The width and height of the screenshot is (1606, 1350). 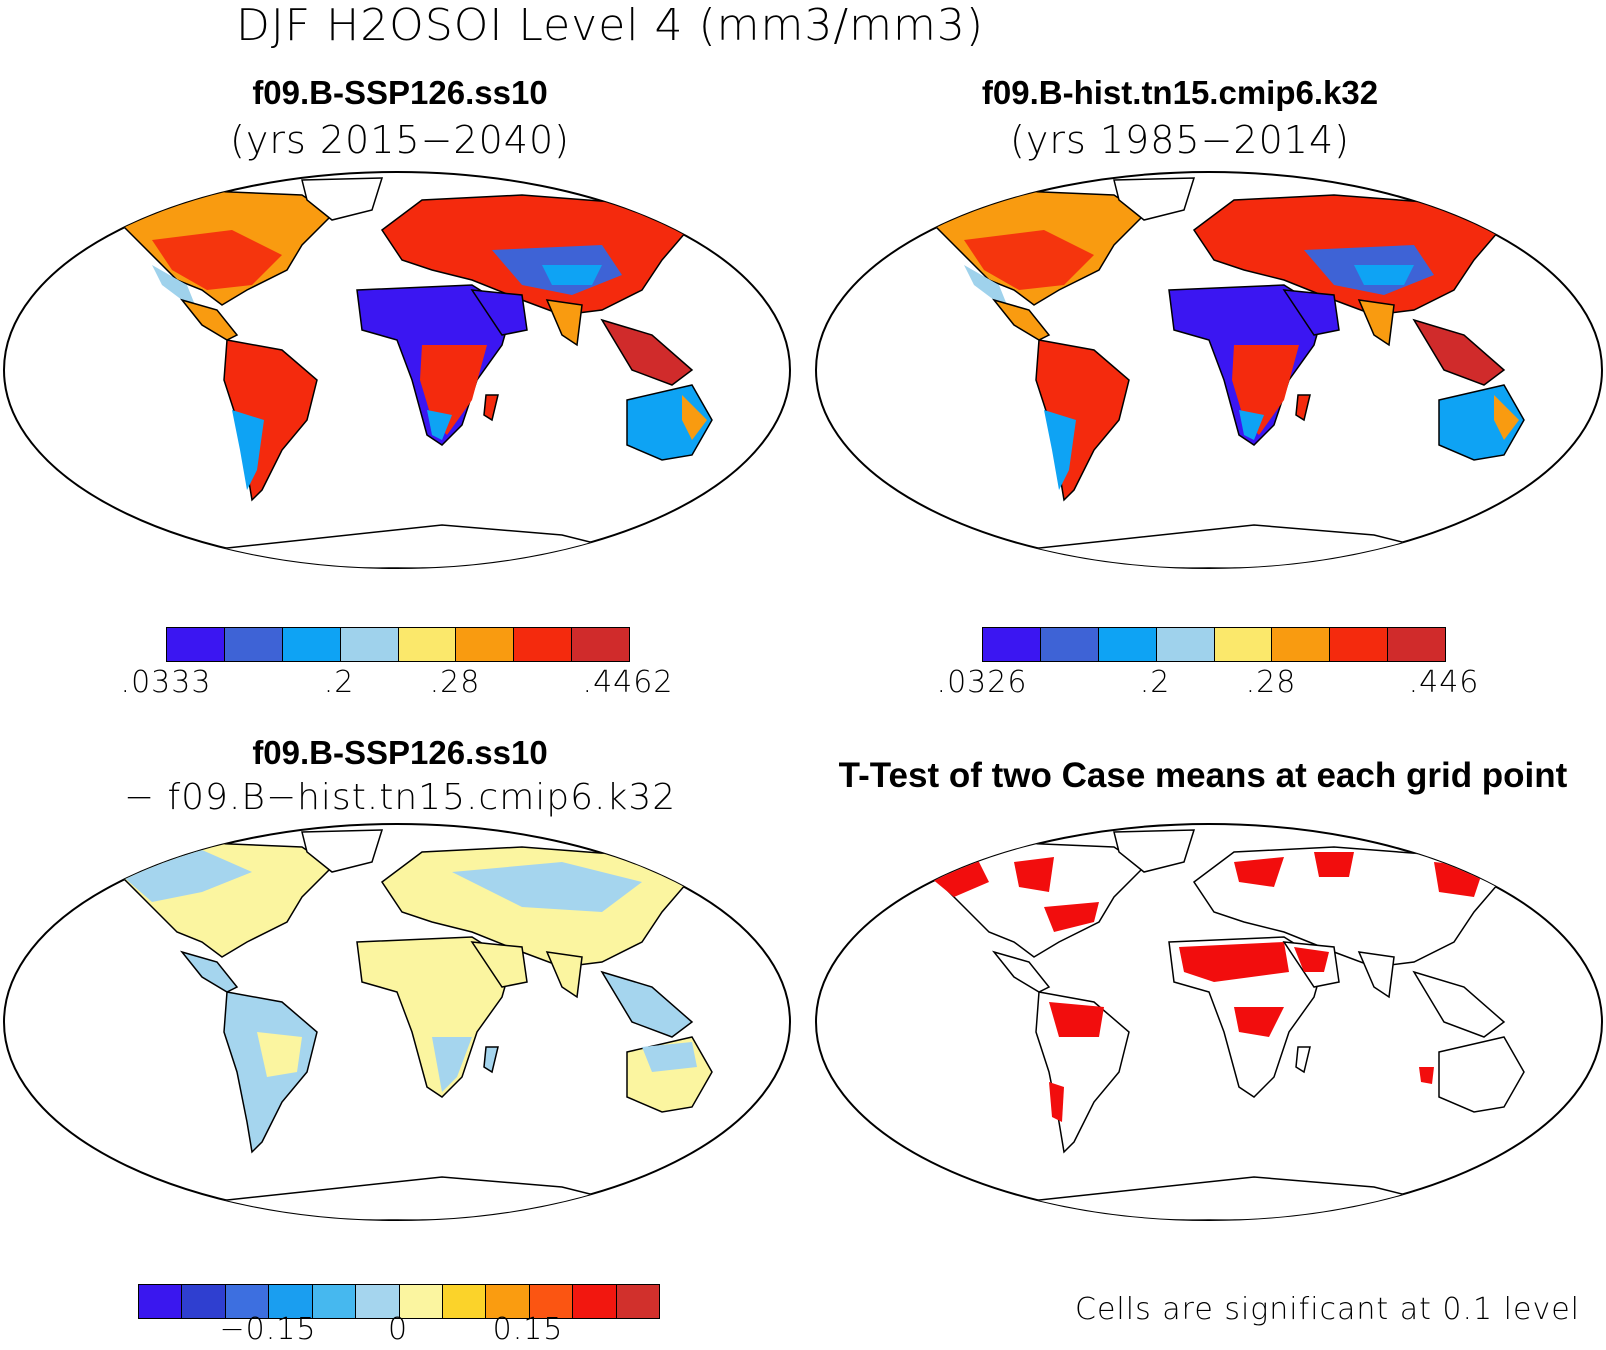 I want to click on sig-australia-sw, so click(x=1426, y=1075).